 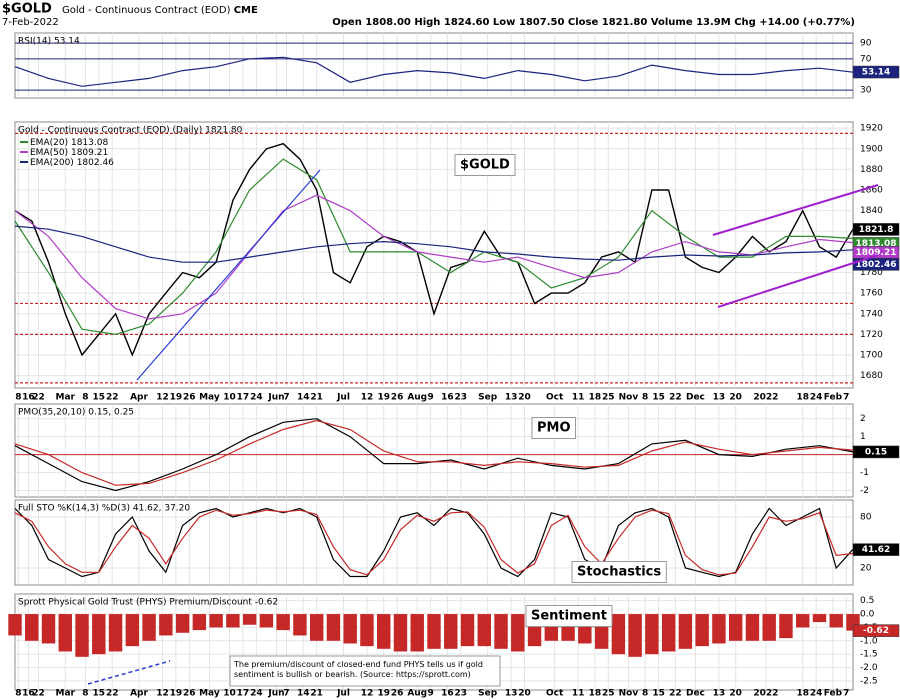 I want to click on last-value-label: 0.15, so click(x=876, y=452).